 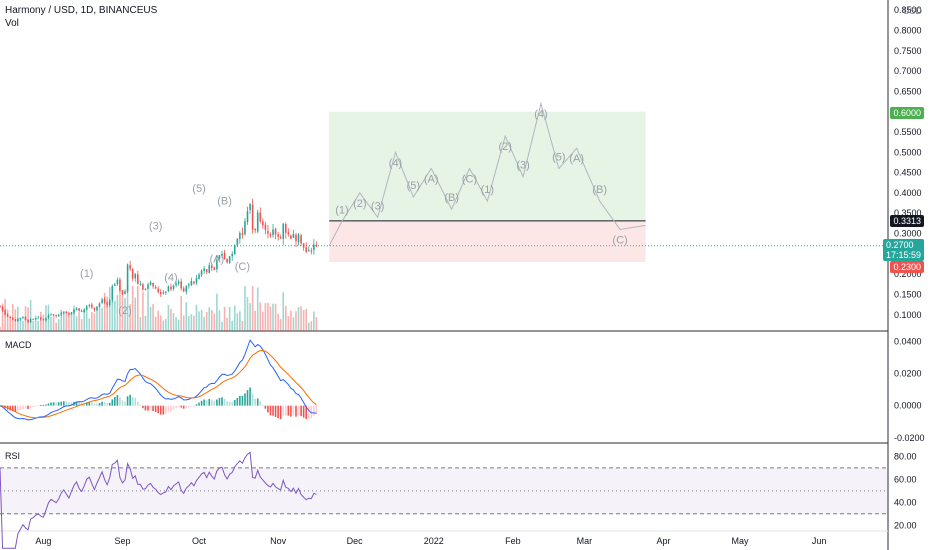 What do you see at coordinates (908, 234) in the screenshot?
I see `price-tick-label: 0.3000` at bounding box center [908, 234].